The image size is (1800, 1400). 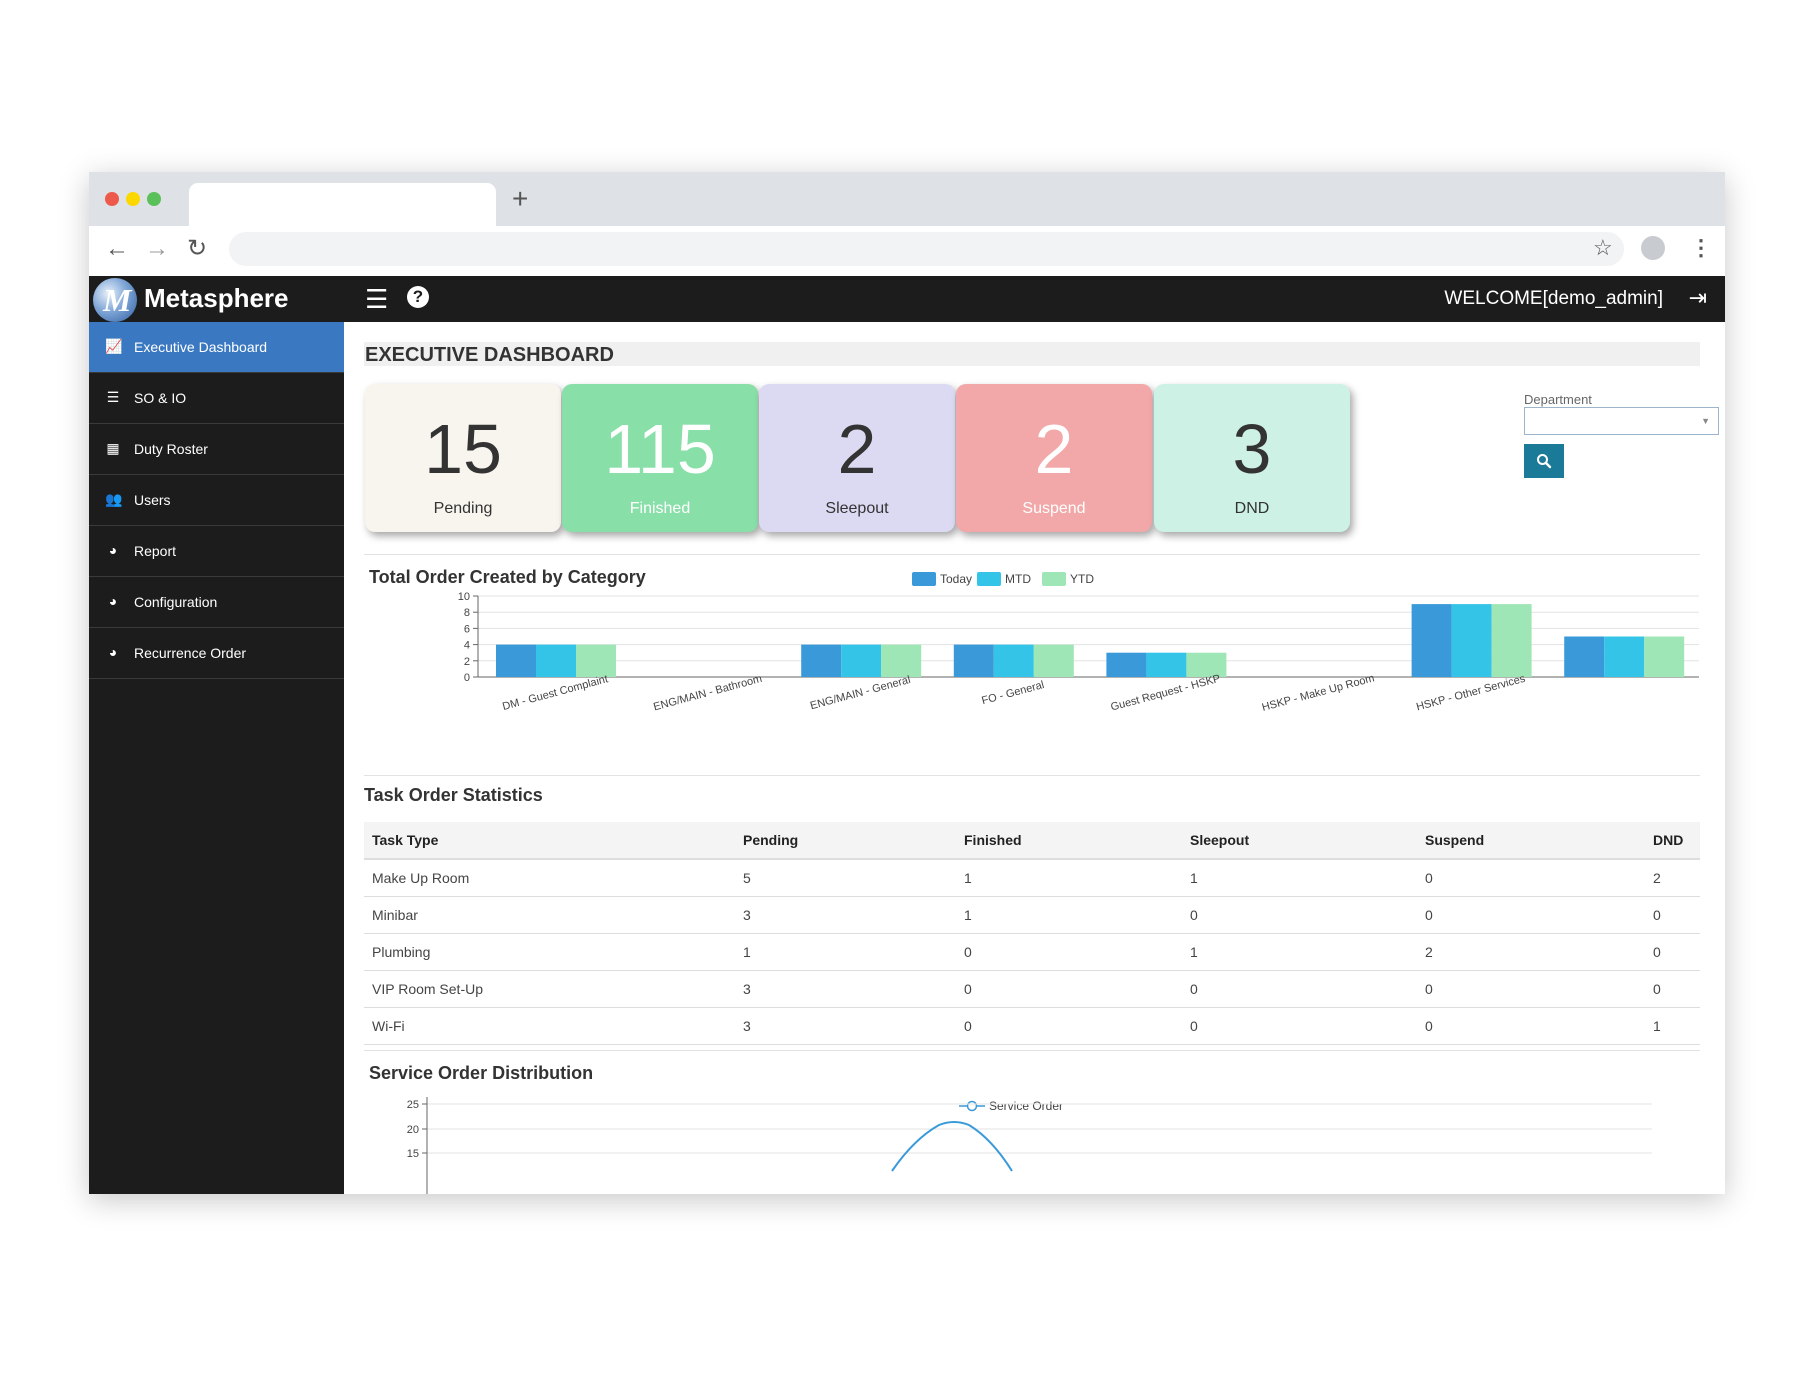 I want to click on y-tick-label: 6, so click(x=467, y=629).